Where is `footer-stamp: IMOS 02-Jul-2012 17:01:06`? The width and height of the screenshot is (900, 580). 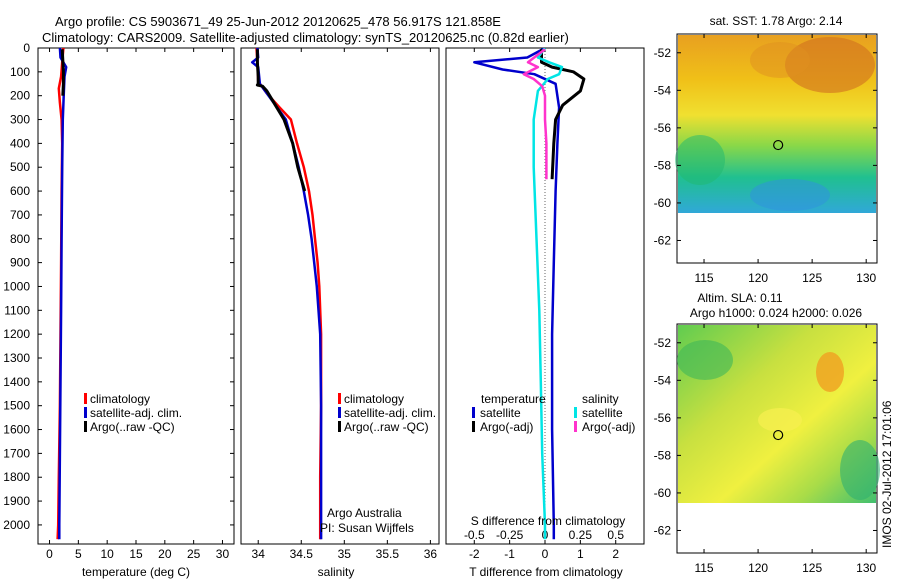 footer-stamp: IMOS 02-Jul-2012 17:01:06 is located at coordinates (887, 474).